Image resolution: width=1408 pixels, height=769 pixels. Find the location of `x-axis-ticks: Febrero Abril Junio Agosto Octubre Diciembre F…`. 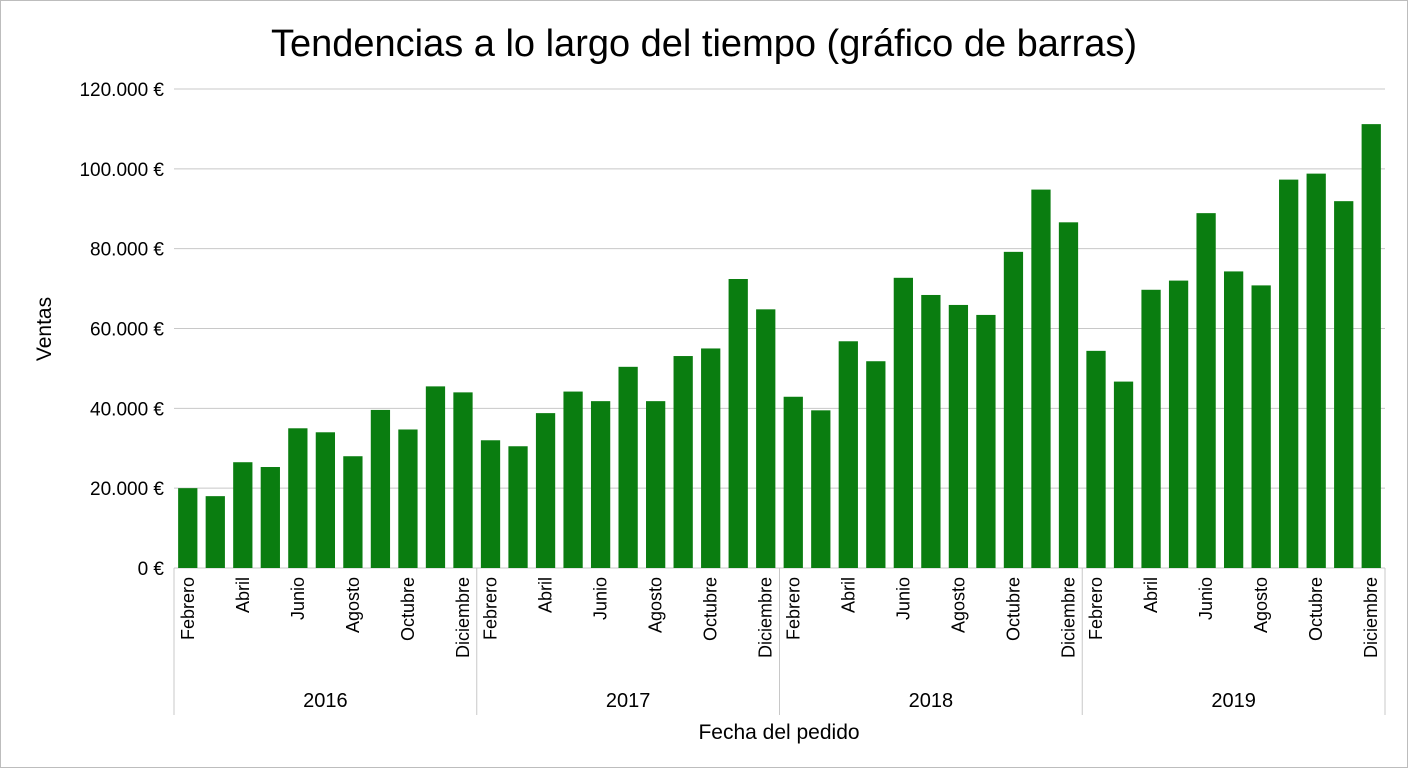

x-axis-ticks: Febrero Abril Junio Agosto Octubre Diciembre F… is located at coordinates (779, 617).